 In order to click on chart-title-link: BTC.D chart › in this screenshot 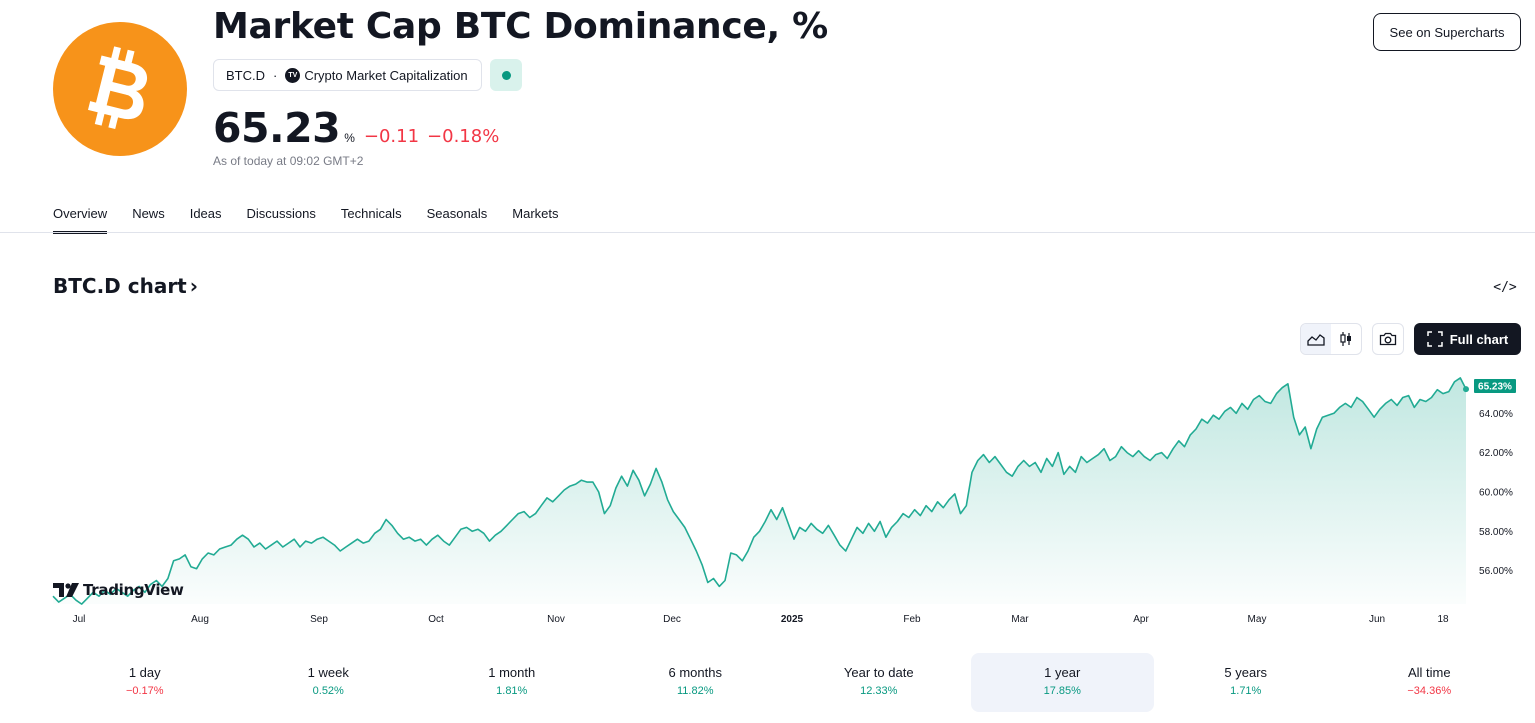, I will do `click(125, 286)`.